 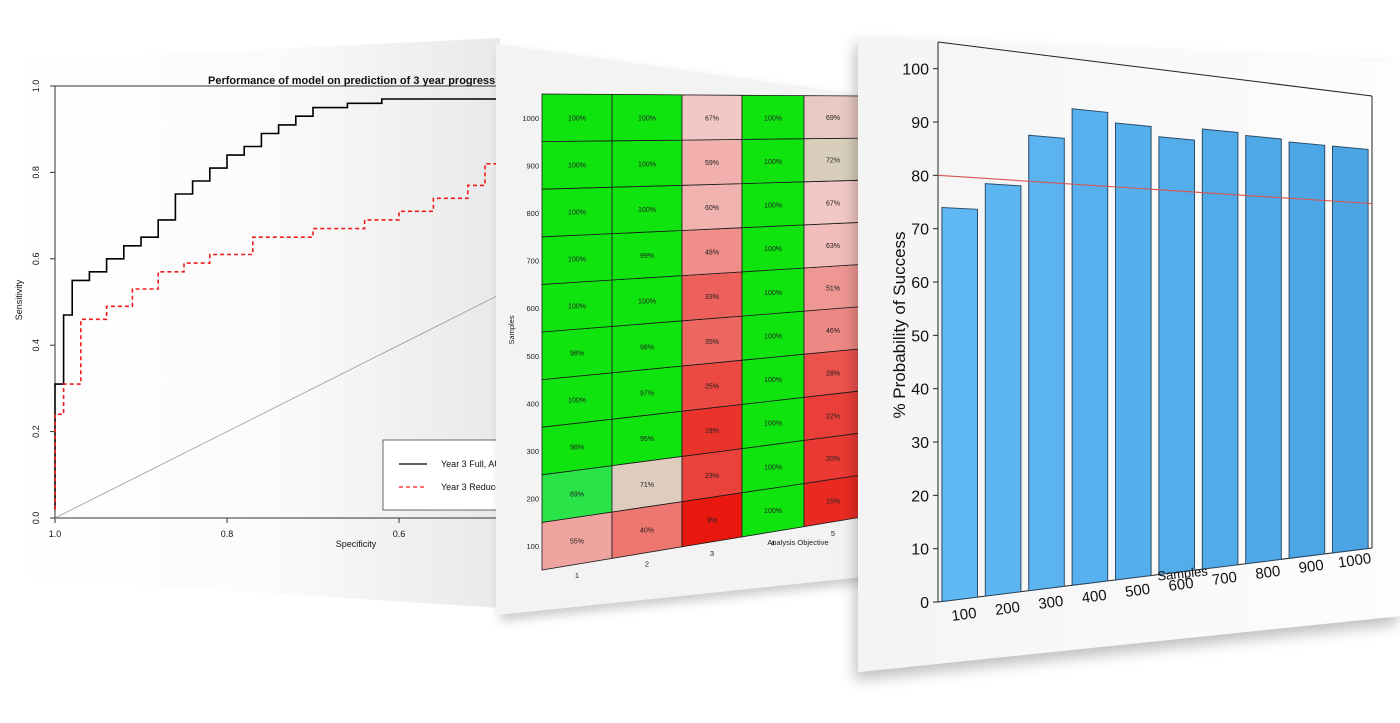 What do you see at coordinates (833, 374) in the screenshot?
I see `heatmap-cell-label: 28%` at bounding box center [833, 374].